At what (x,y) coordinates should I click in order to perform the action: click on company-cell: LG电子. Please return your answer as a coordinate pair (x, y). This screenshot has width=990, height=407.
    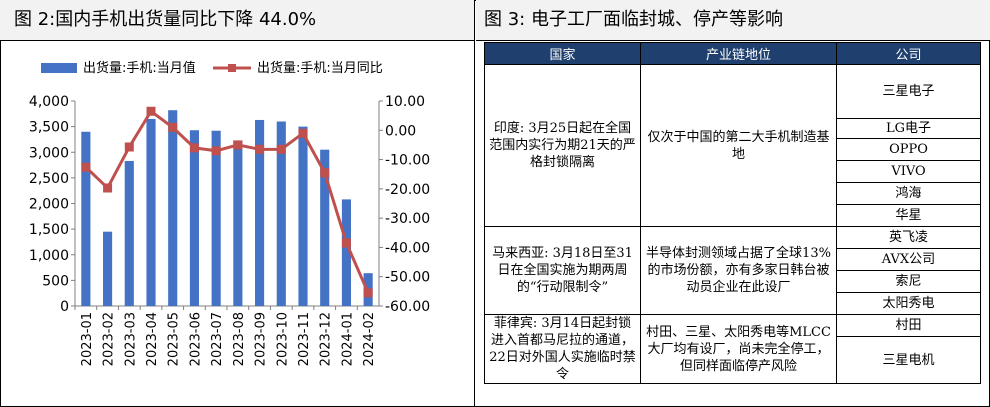
    Looking at the image, I should click on (908, 128).